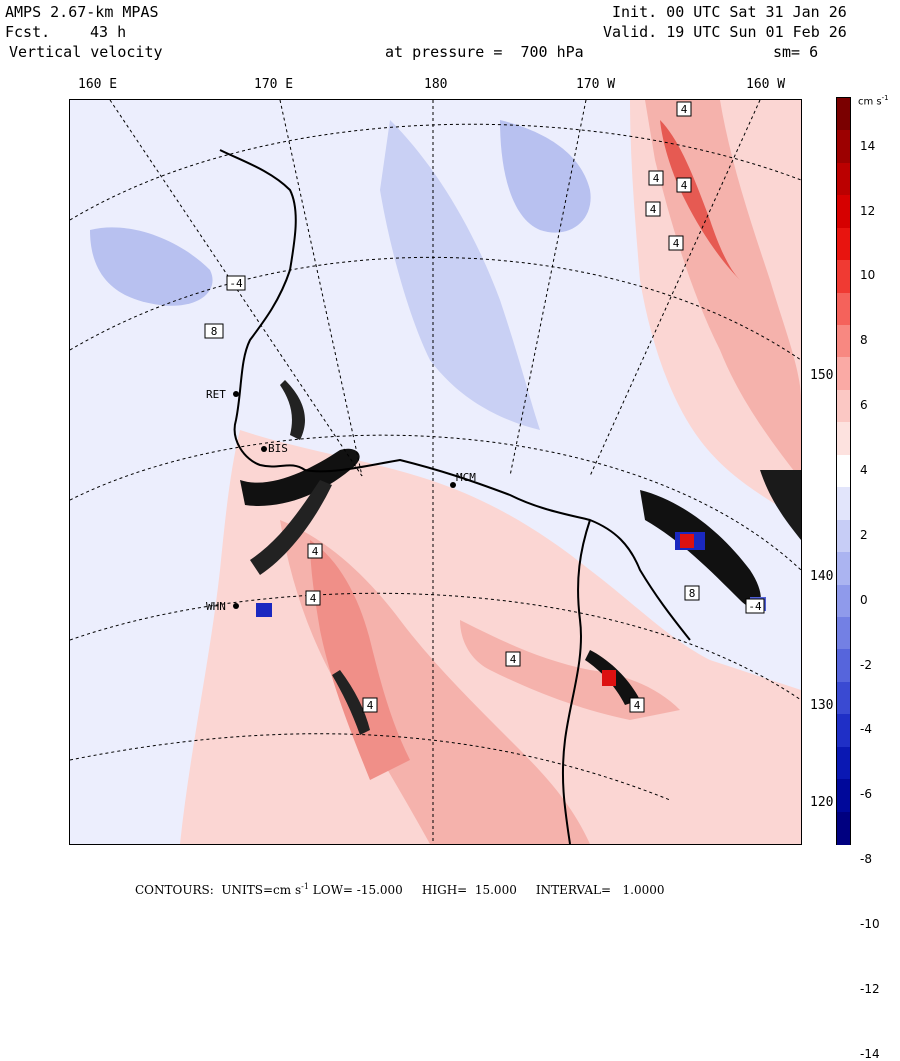 This screenshot has height=1061, width=900. I want to click on colorbar-tick-label: -10, so click(870, 924).